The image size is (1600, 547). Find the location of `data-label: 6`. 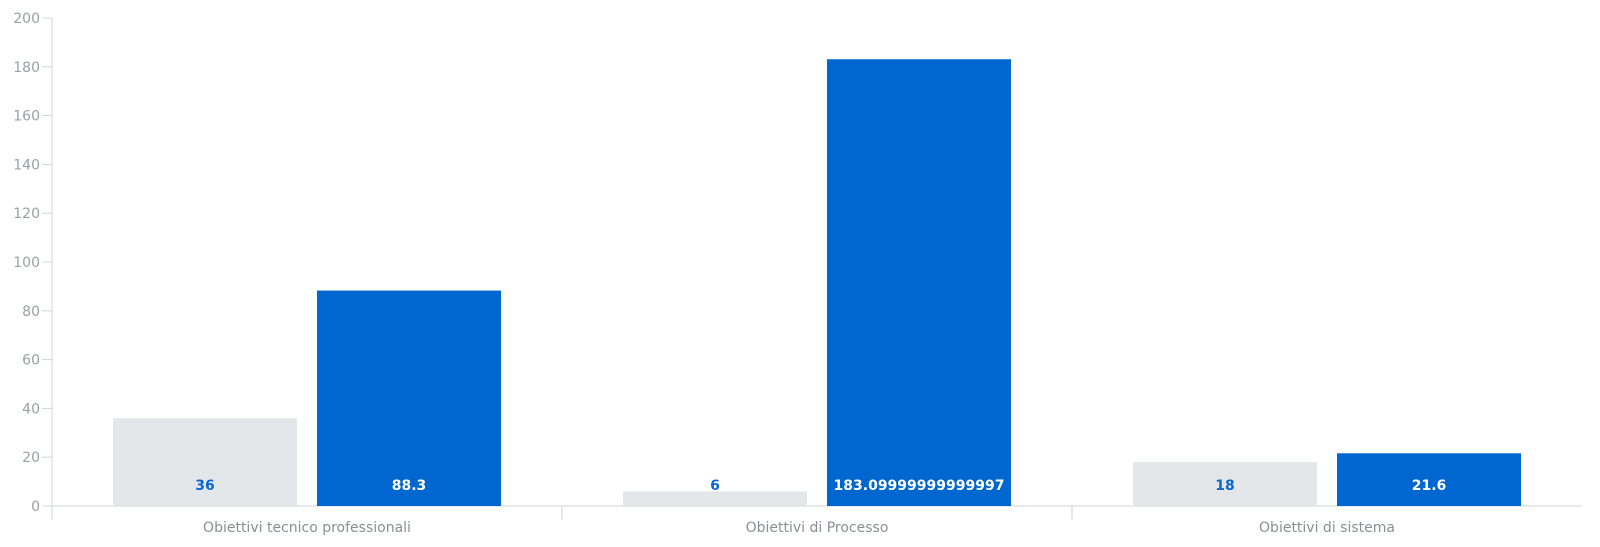

data-label: 6 is located at coordinates (715, 486).